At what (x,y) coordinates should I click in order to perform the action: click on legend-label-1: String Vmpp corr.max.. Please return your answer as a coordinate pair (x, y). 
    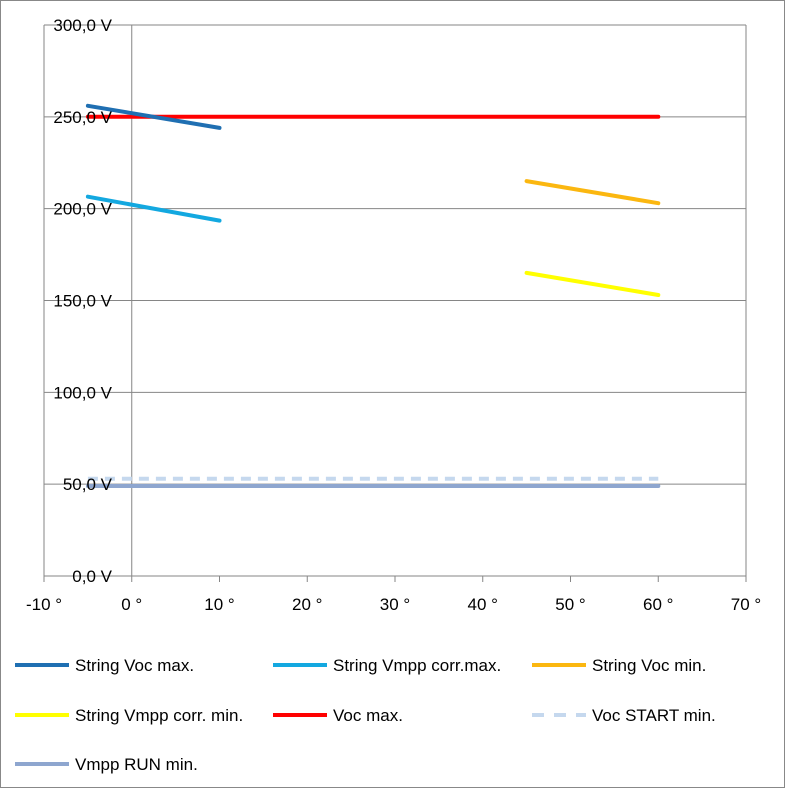
    Looking at the image, I should click on (417, 665).